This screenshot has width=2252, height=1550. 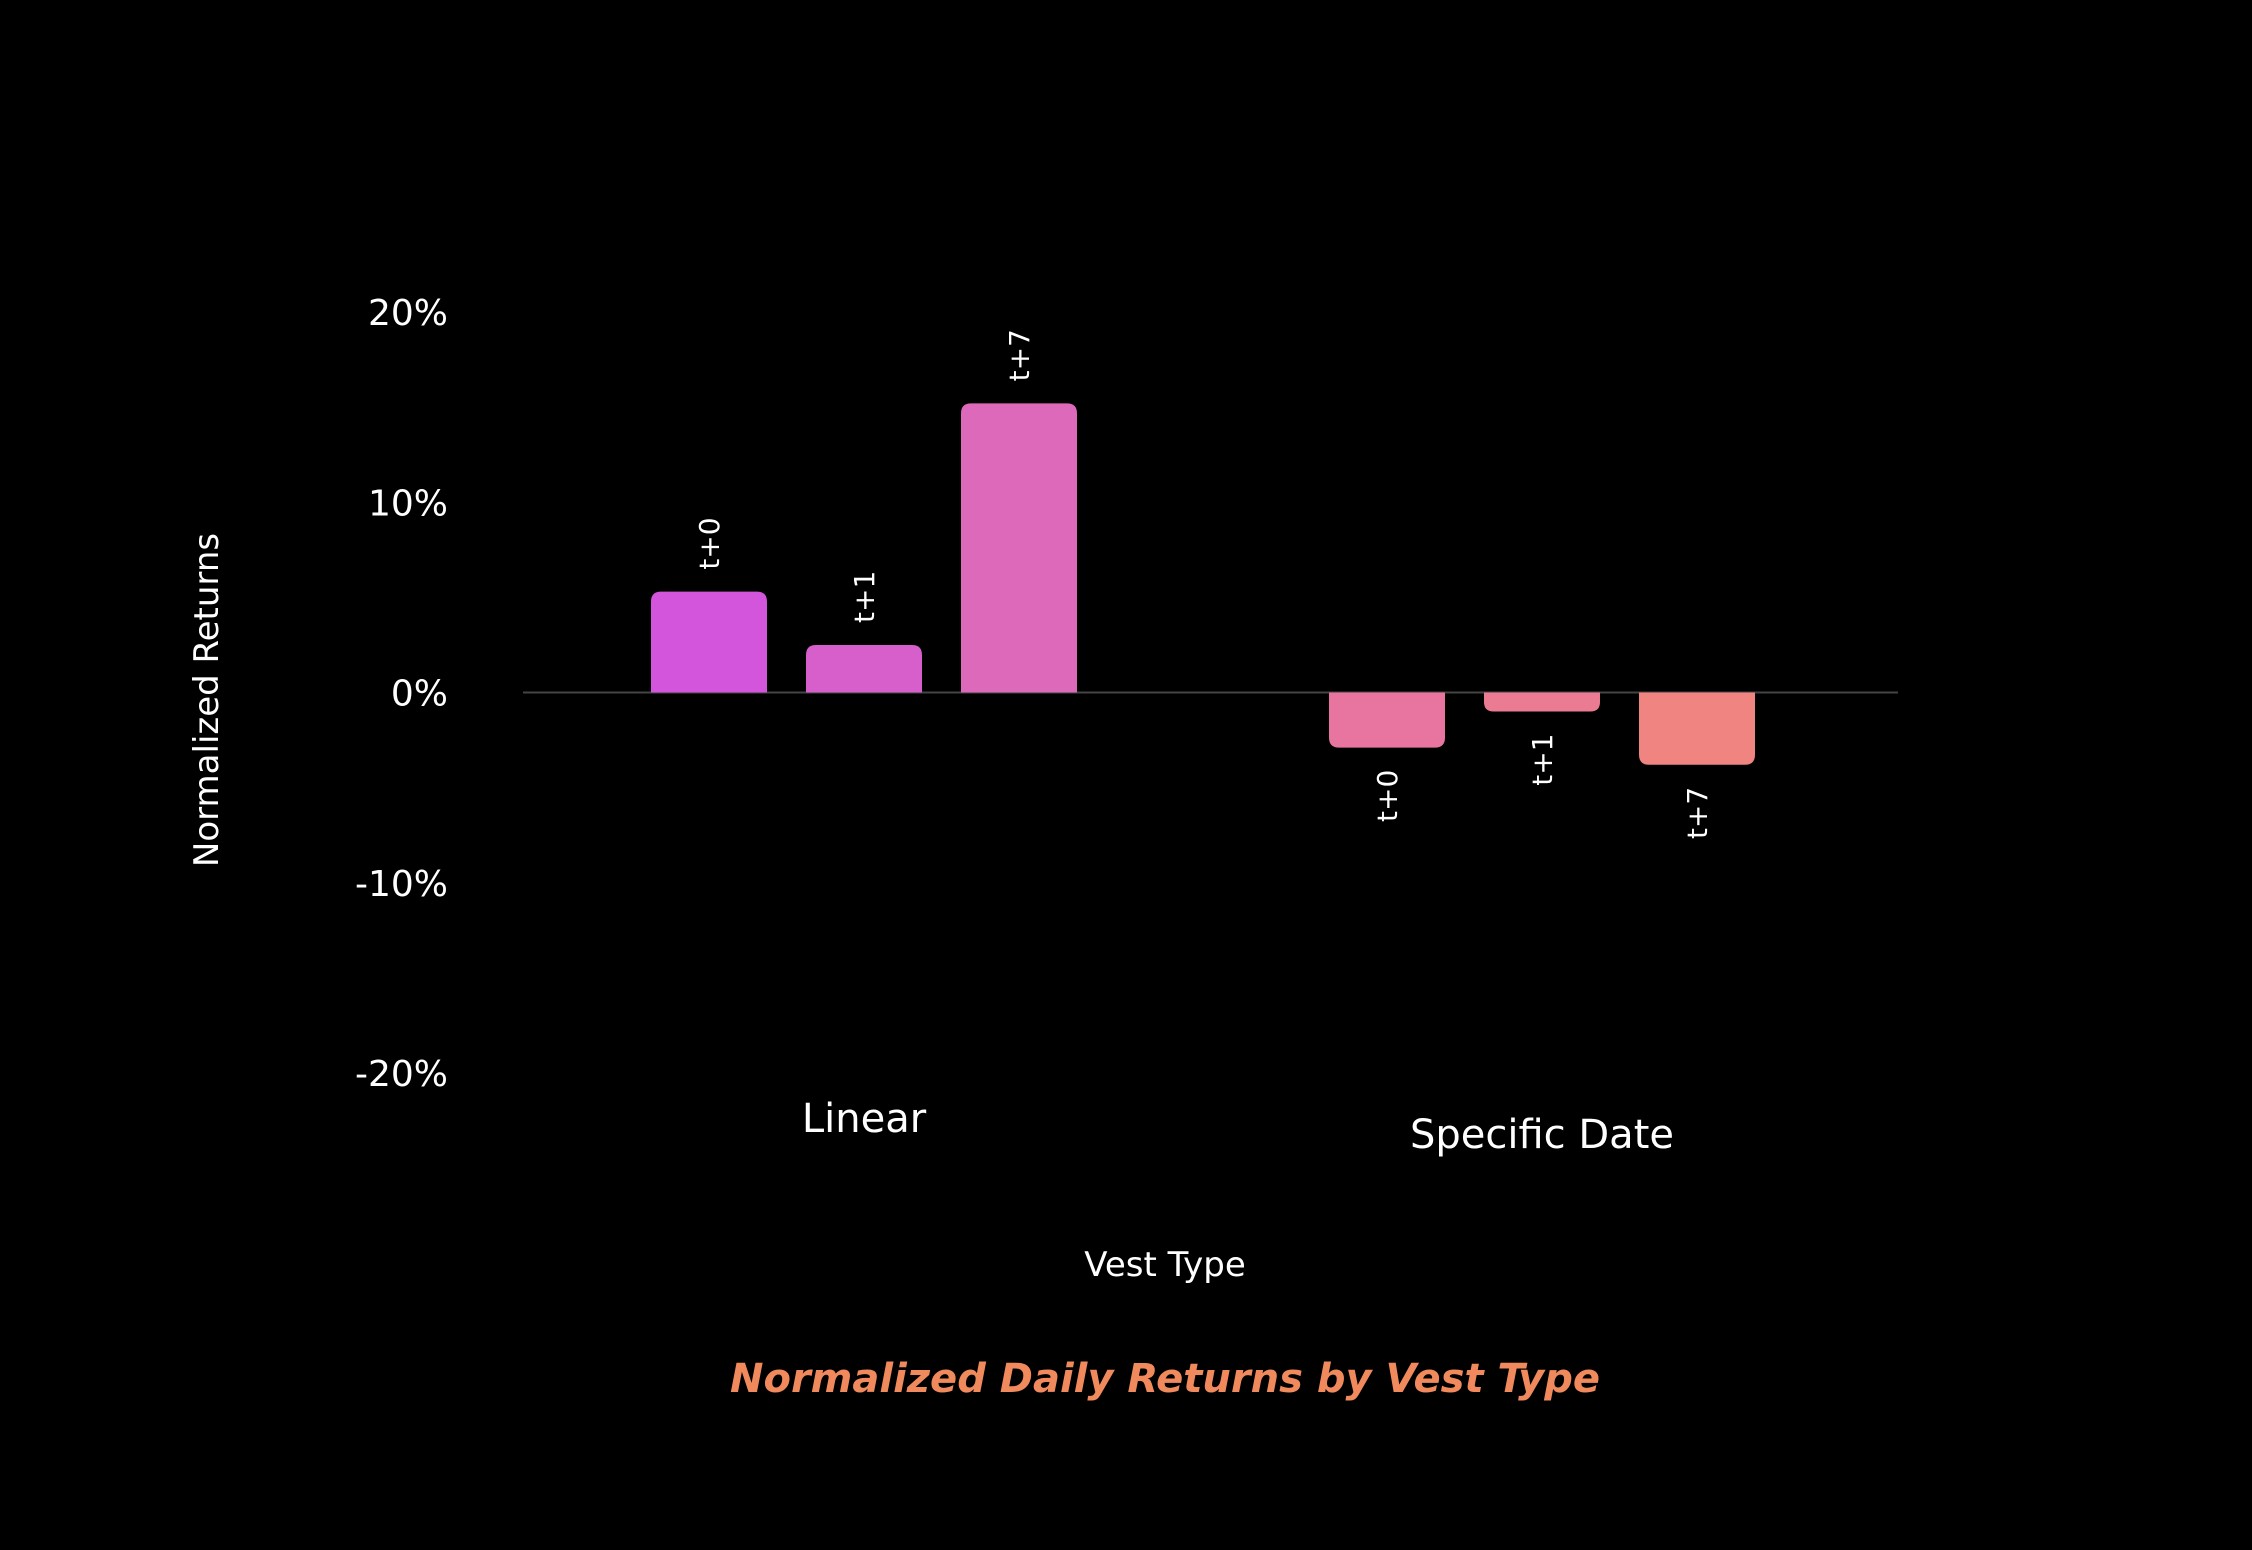 I want to click on bar-specific-date-tplus0, so click(x=1387, y=720).